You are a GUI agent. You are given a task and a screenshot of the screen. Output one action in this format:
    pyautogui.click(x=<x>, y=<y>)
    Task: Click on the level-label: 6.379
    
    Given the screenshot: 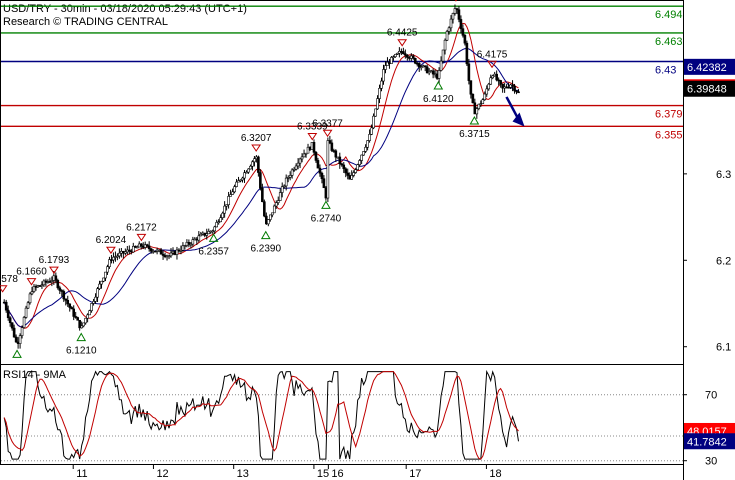 What is the action you would take?
    pyautogui.click(x=669, y=115)
    